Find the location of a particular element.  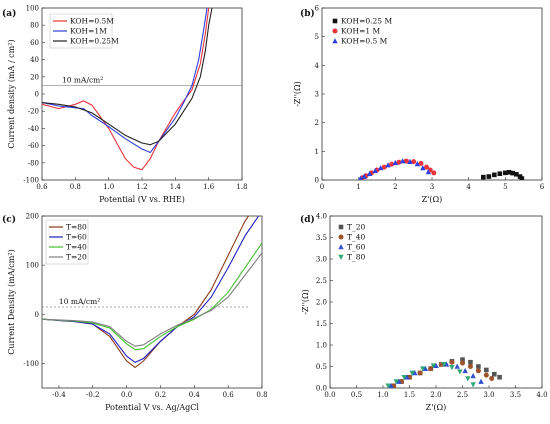

y-tick-label: -60 is located at coordinates (33, 146).